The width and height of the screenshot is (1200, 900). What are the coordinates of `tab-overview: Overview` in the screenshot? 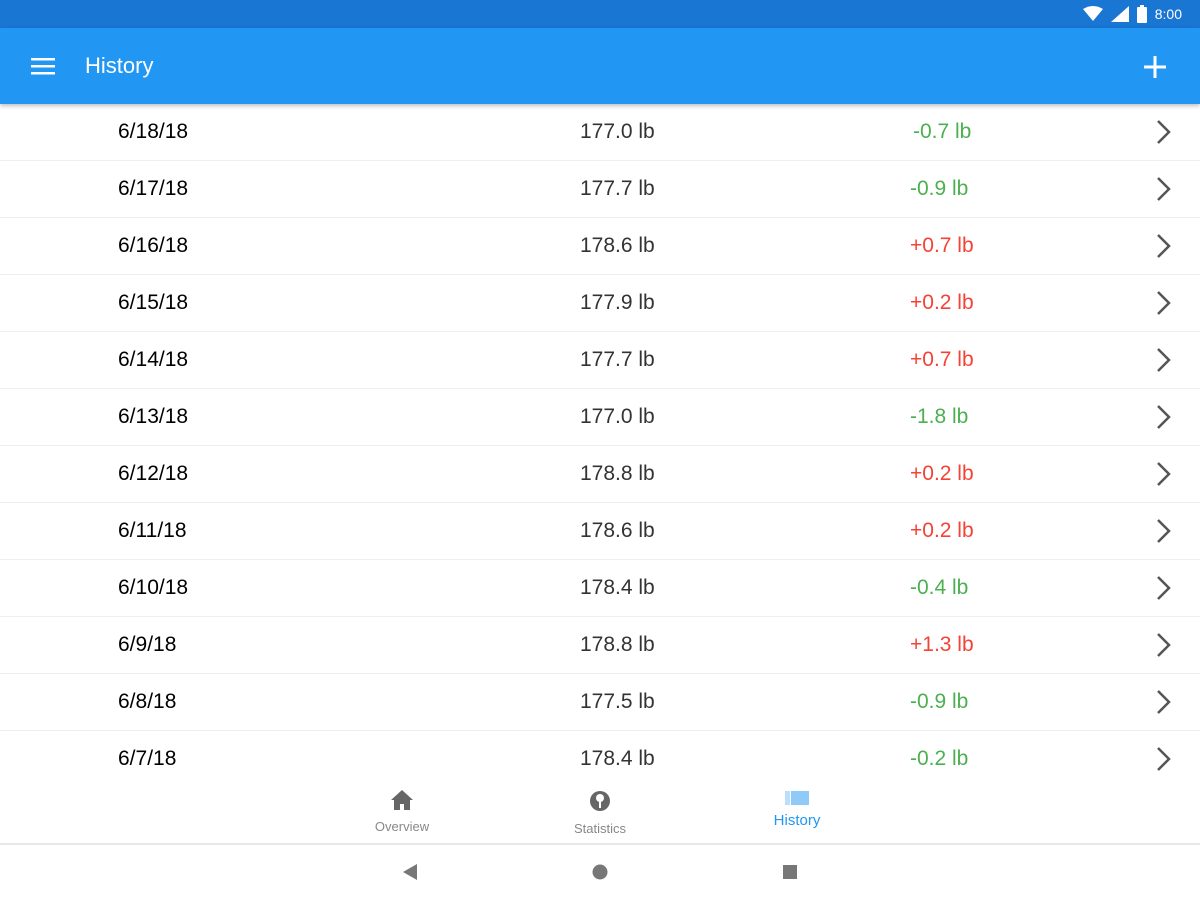 It's located at (402, 812).